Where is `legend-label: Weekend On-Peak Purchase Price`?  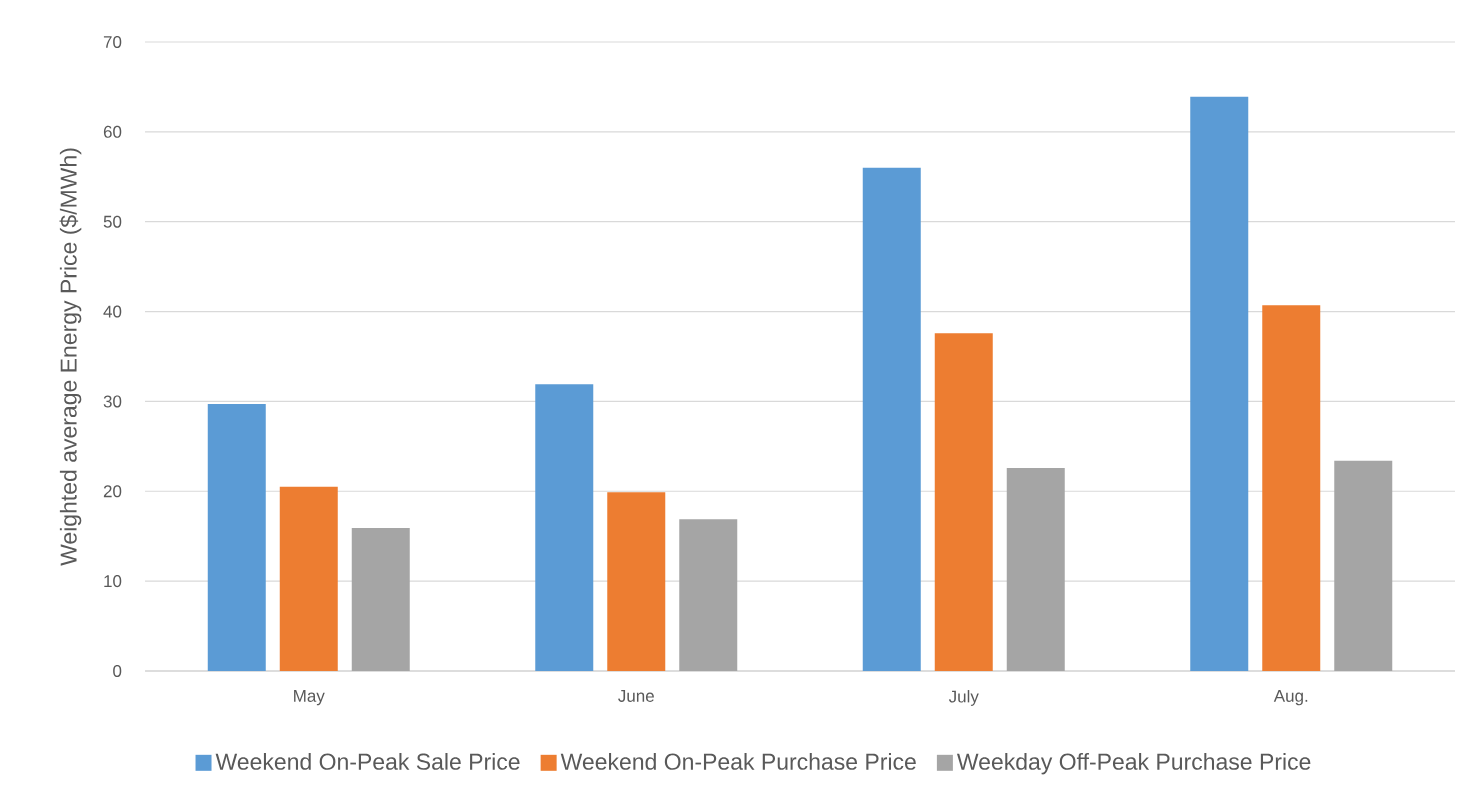 legend-label: Weekend On-Peak Purchase Price is located at coordinates (738, 761).